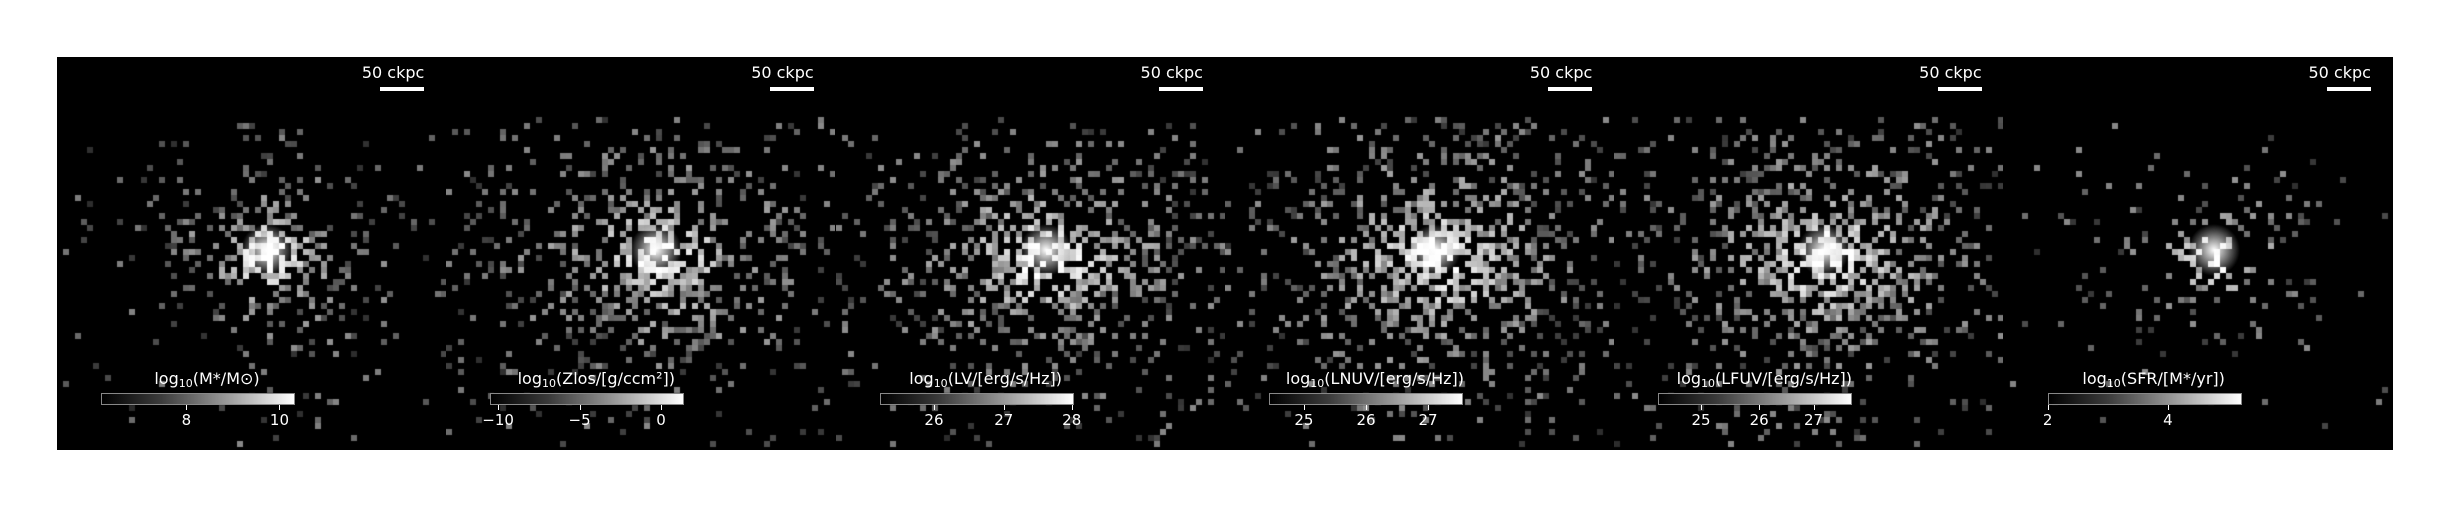 The image size is (2444, 507). I want to click on map-panel-6: 50 ckpc log10(SFR/[M*/yr]) 2 4, so click(2198, 253).